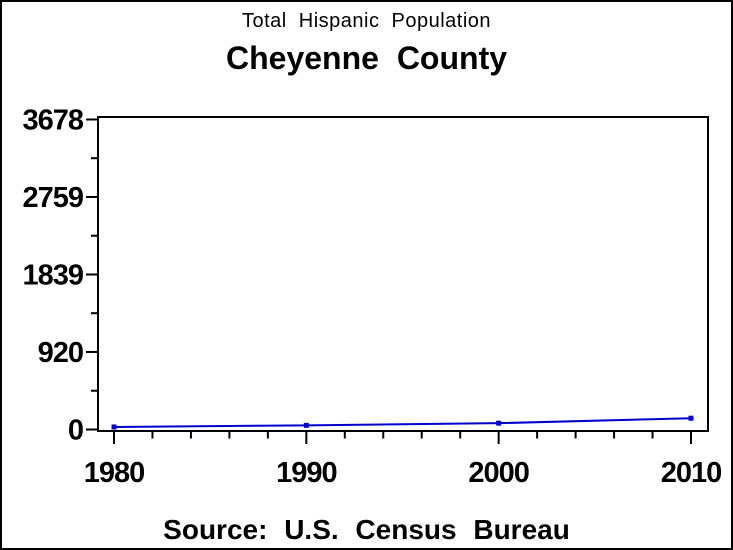  I want to click on x-tick-label: 2010, so click(691, 473).